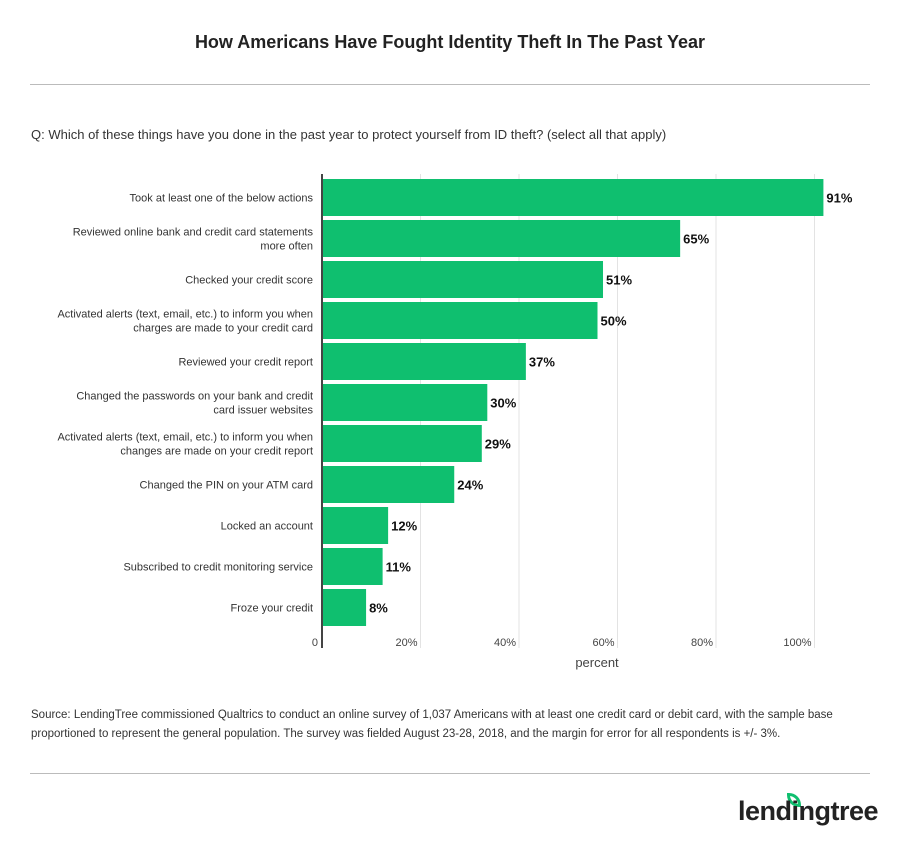  Describe the element at coordinates (286, 247) in the screenshot. I see `category-label: more often` at that location.